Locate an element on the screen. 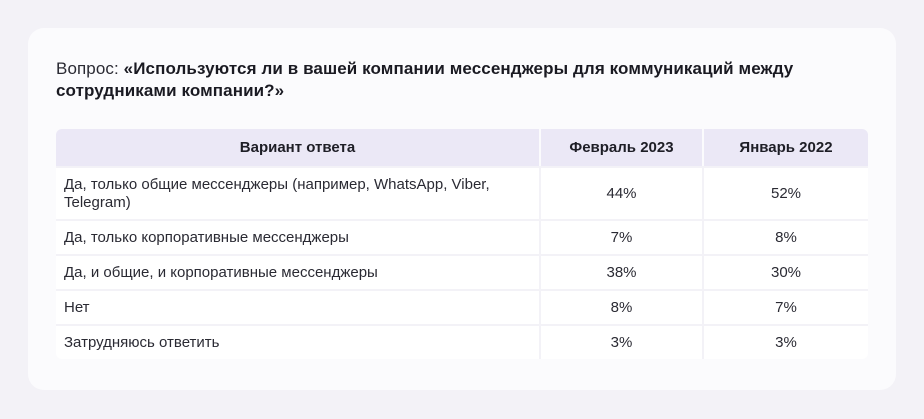  cell-feb-2023: 44% is located at coordinates (622, 192).